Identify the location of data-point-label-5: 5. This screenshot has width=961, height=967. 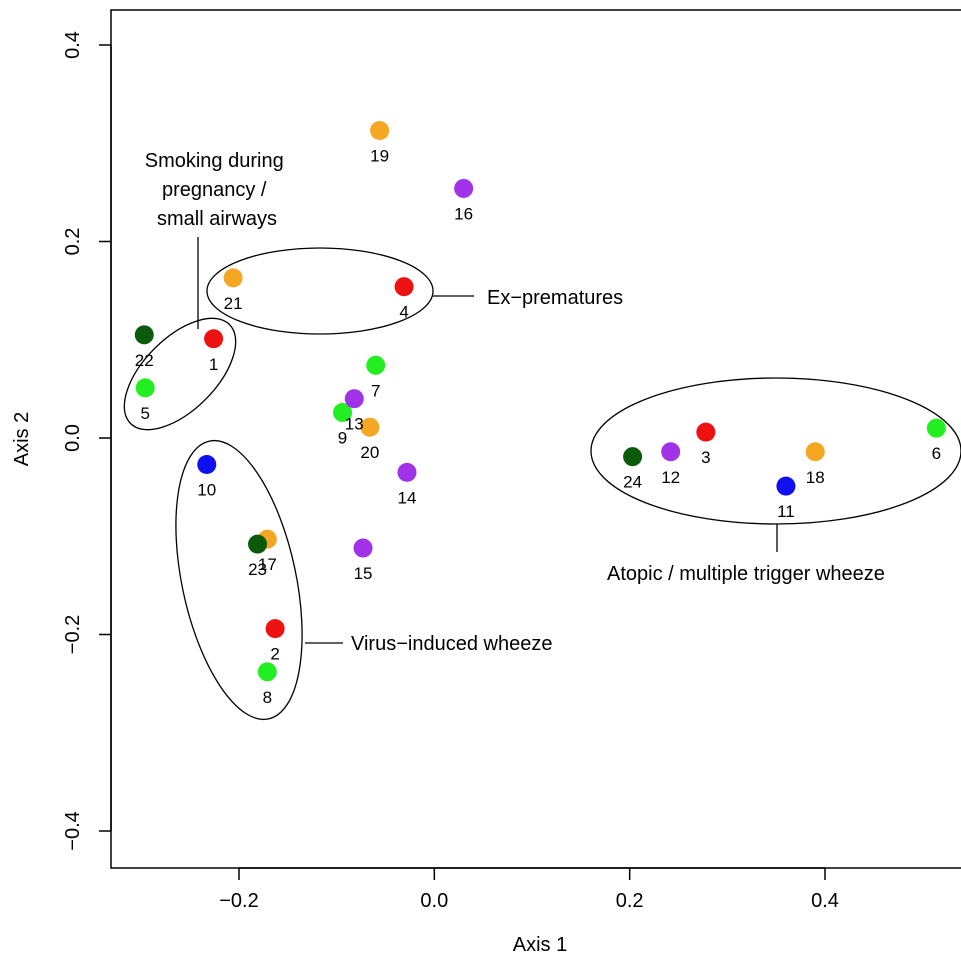
(145, 413).